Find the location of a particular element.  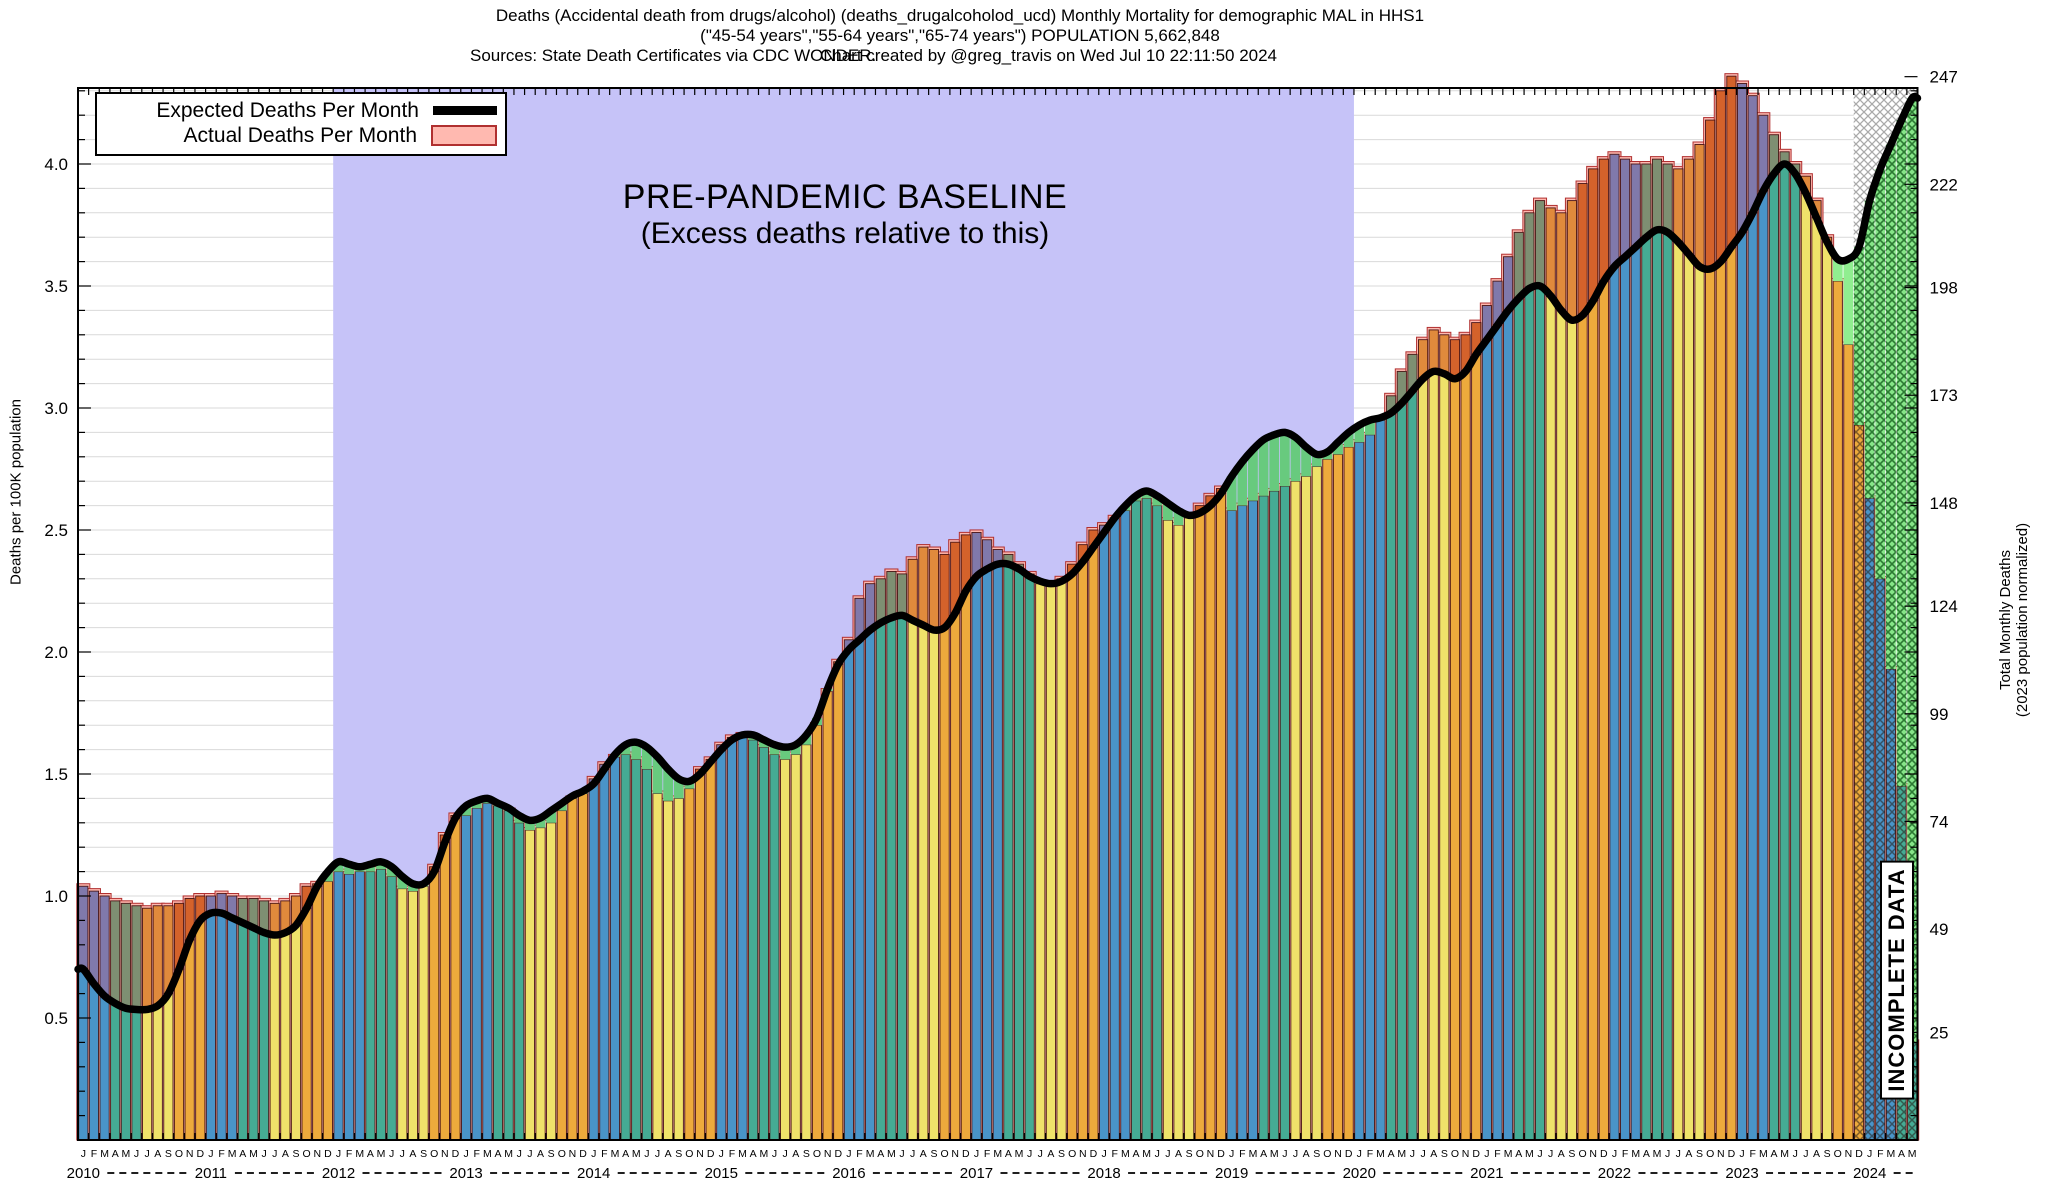

right-tick-label: 25 is located at coordinates (1939, 1032).